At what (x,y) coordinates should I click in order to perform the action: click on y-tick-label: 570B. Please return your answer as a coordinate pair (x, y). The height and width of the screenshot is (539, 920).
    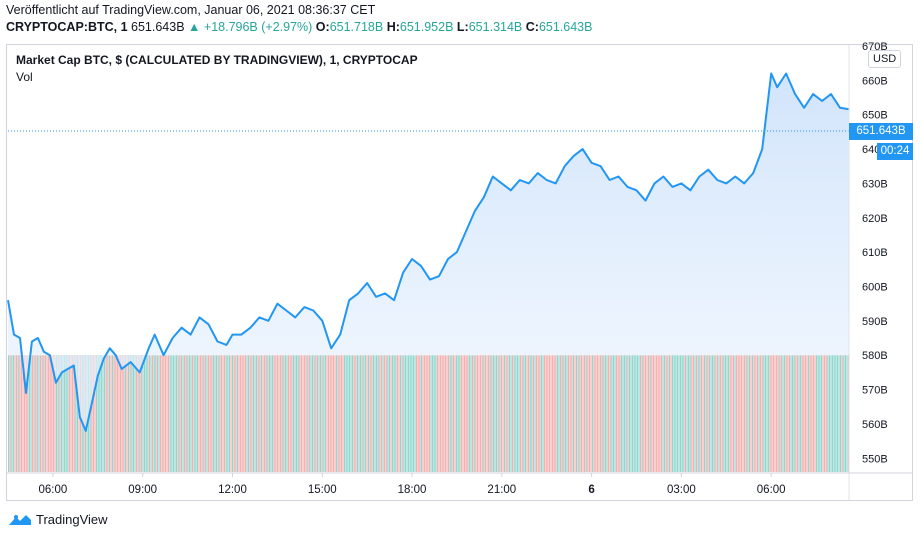
    Looking at the image, I should click on (875, 391).